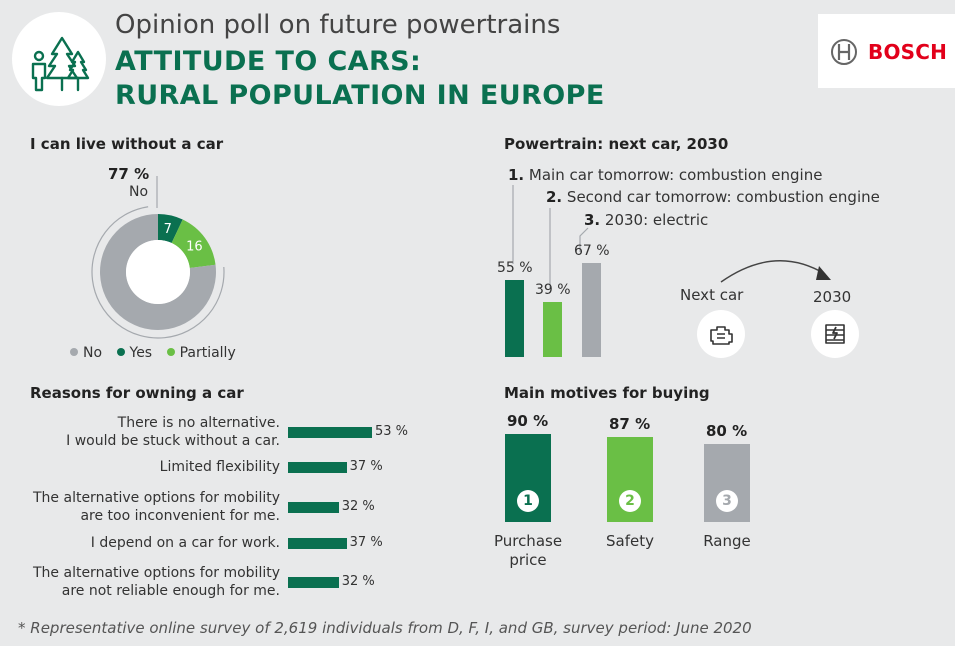 The width and height of the screenshot is (955, 646). Describe the element at coordinates (675, 175) in the screenshot. I see `powertrain-item-1-label: Main car tomorrow: combustion engine` at that location.